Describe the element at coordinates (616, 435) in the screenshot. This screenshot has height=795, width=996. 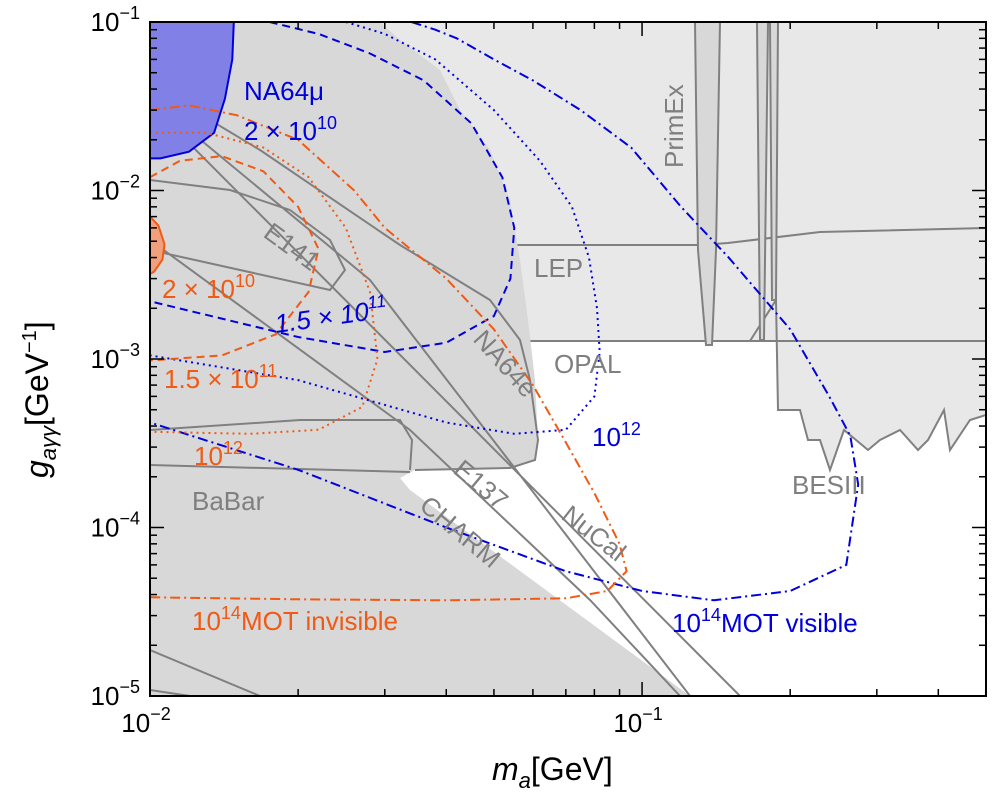
I see `label-blue-1e12: 1012` at that location.